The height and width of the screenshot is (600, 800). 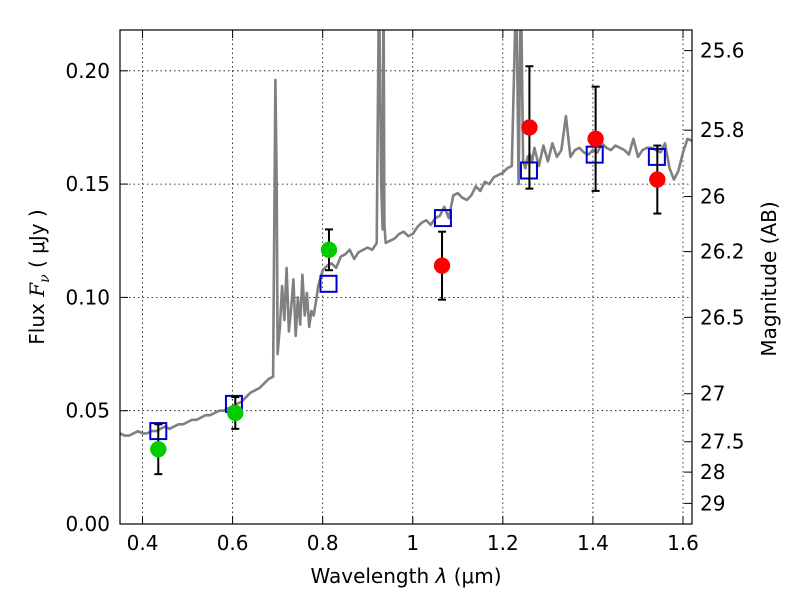 I want to click on y2-tick-label: 28, so click(x=712, y=472).